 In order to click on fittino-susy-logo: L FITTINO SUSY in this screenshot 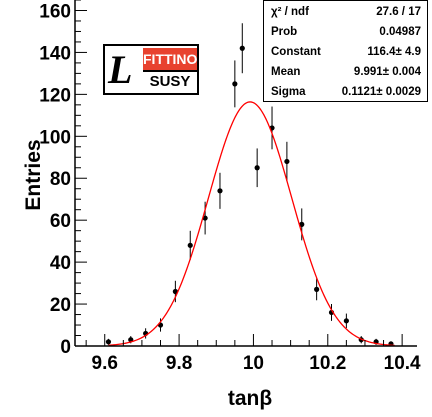, I will do `click(151, 69)`.